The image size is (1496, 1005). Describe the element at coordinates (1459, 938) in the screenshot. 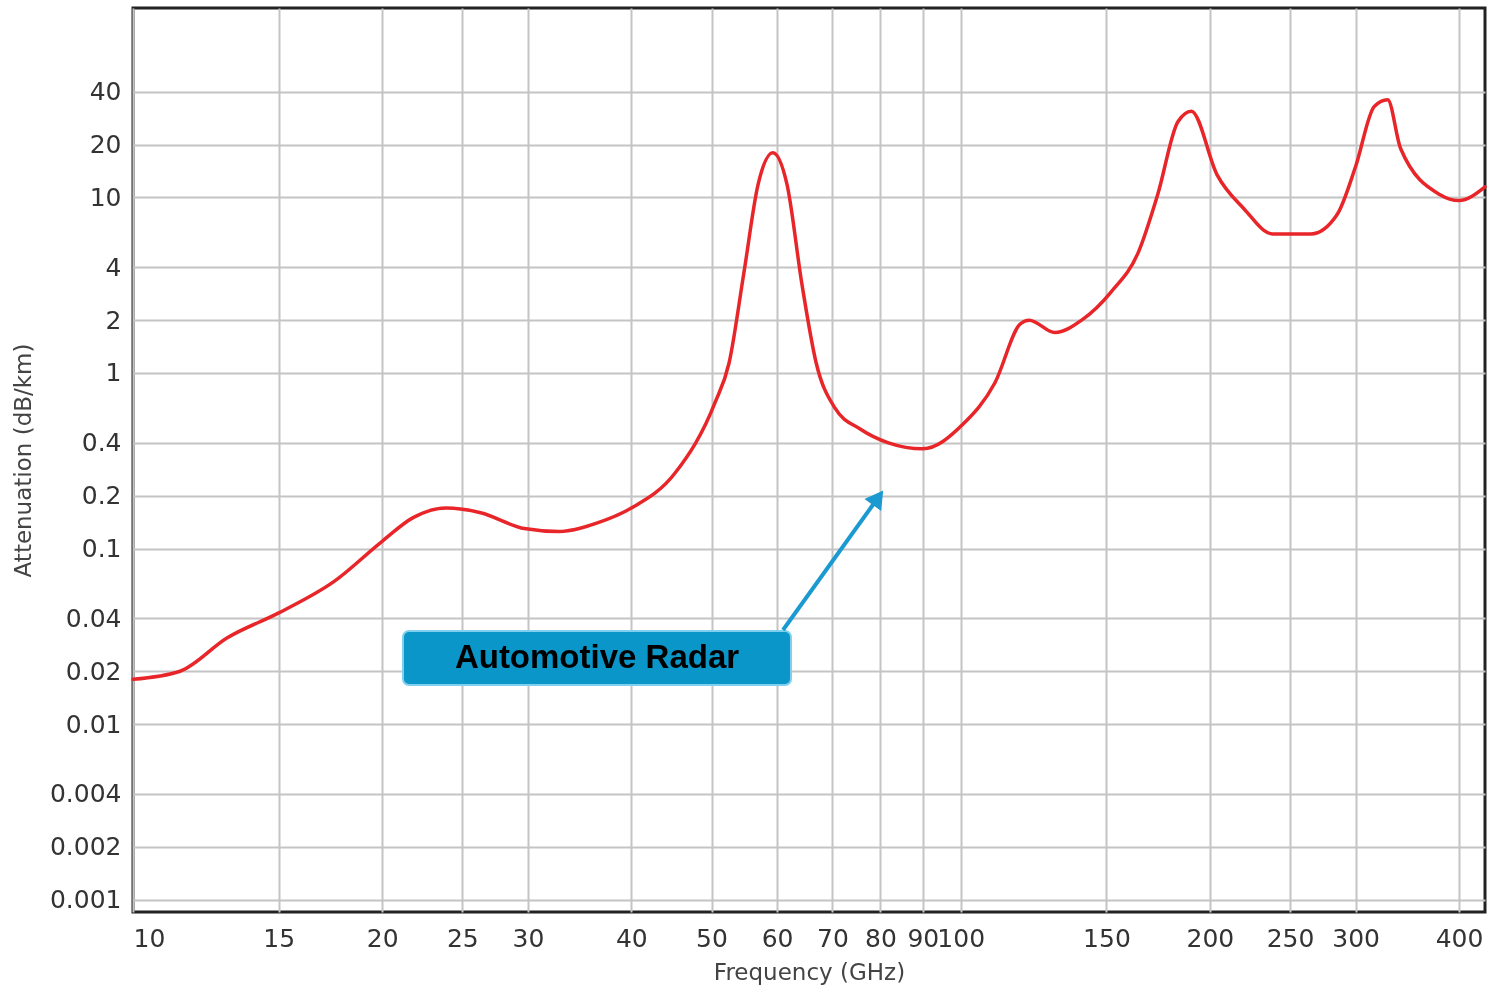

I see `x-tick-label: 400` at that location.